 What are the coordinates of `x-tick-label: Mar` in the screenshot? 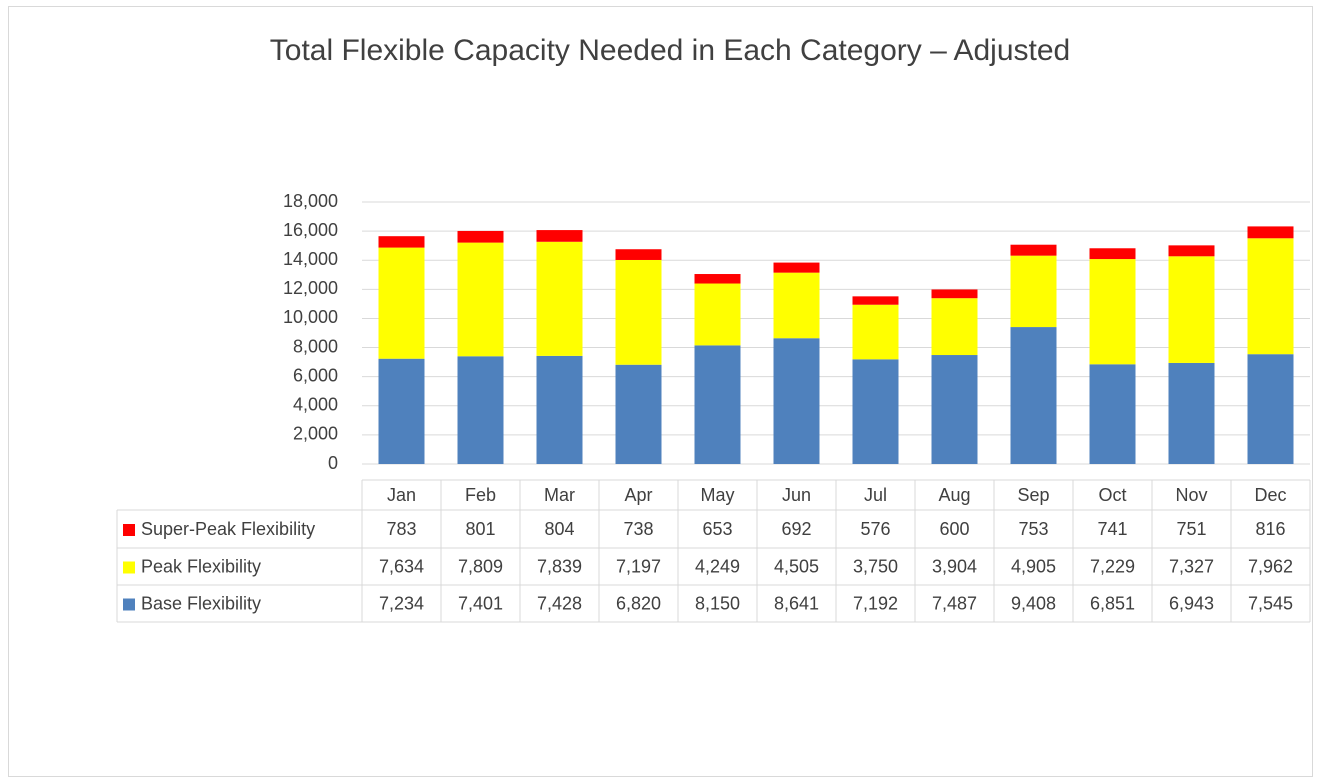 It's located at (559, 495).